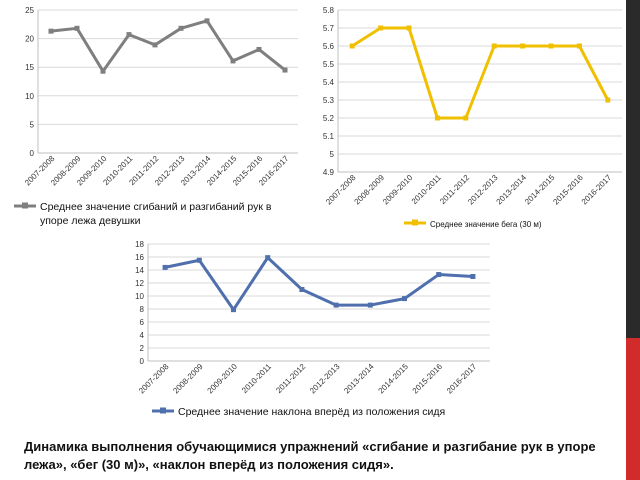  I want to click on legend-label: Среднее значение бега (30 м), so click(486, 224).